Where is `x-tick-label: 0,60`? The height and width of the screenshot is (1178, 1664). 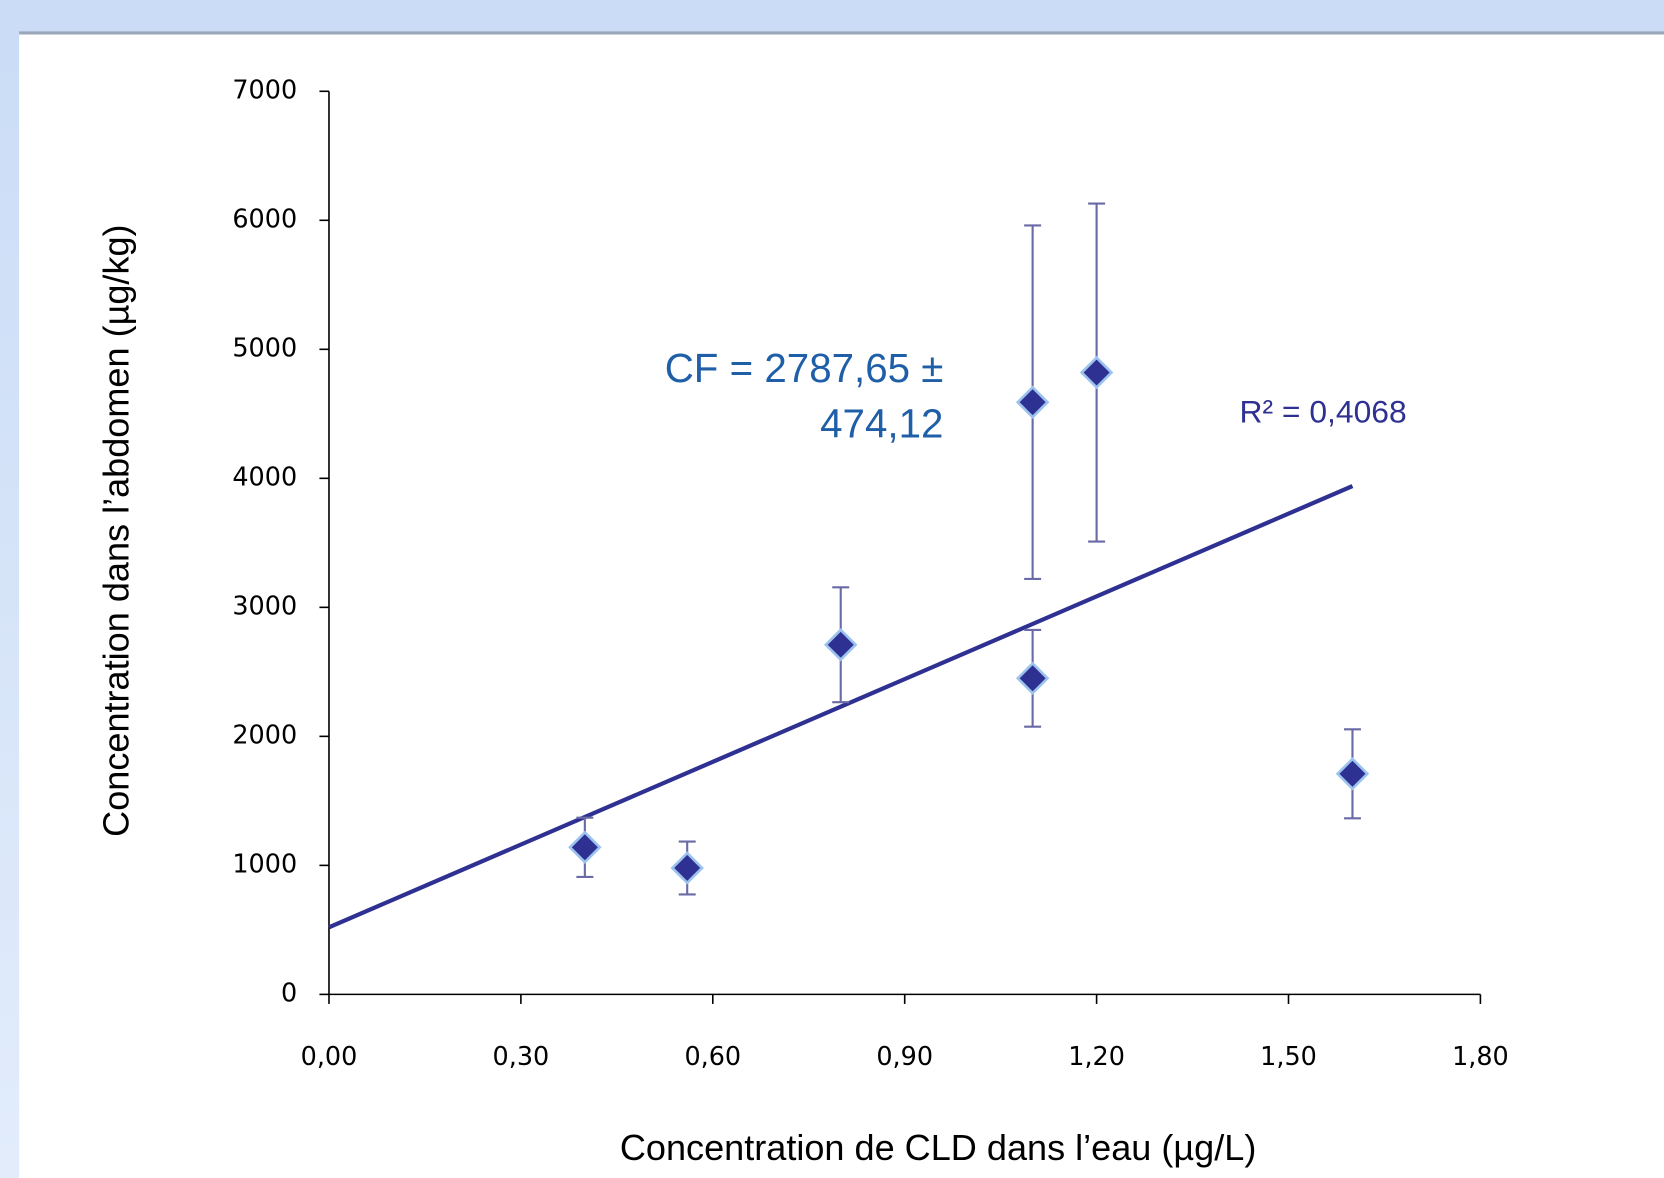 x-tick-label: 0,60 is located at coordinates (712, 1057).